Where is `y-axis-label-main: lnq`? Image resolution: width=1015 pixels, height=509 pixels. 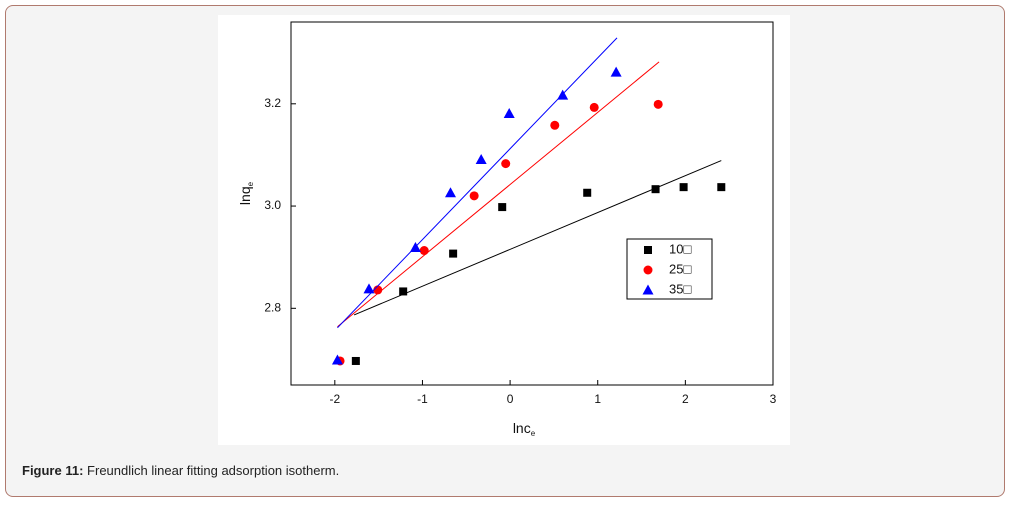 y-axis-label-main: lnq is located at coordinates (245, 195).